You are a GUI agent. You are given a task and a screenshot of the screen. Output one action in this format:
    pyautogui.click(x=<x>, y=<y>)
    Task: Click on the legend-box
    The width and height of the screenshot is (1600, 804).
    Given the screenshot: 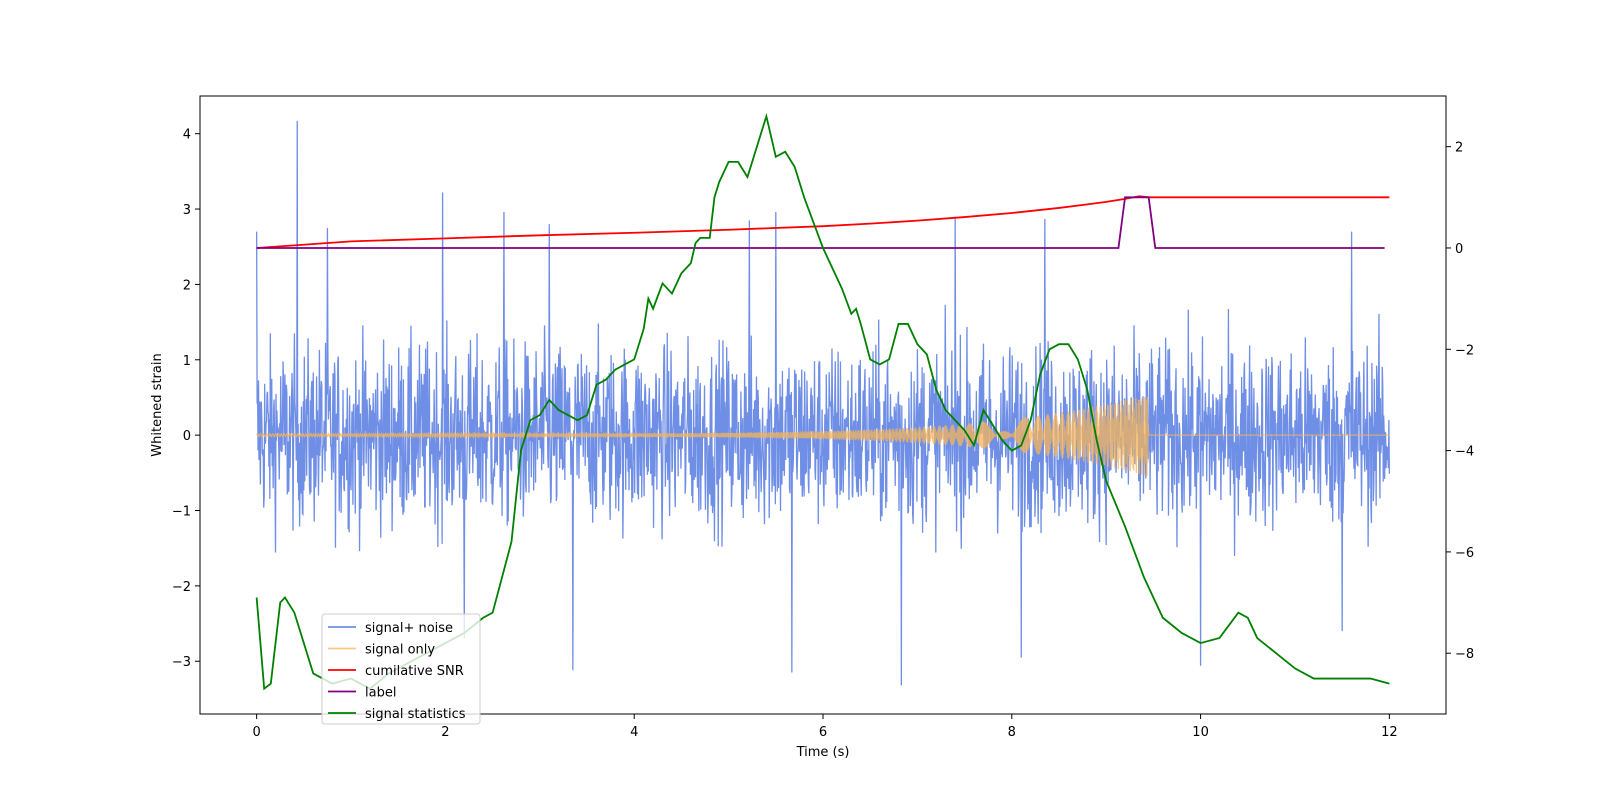 What is the action you would take?
    pyautogui.click(x=401, y=669)
    